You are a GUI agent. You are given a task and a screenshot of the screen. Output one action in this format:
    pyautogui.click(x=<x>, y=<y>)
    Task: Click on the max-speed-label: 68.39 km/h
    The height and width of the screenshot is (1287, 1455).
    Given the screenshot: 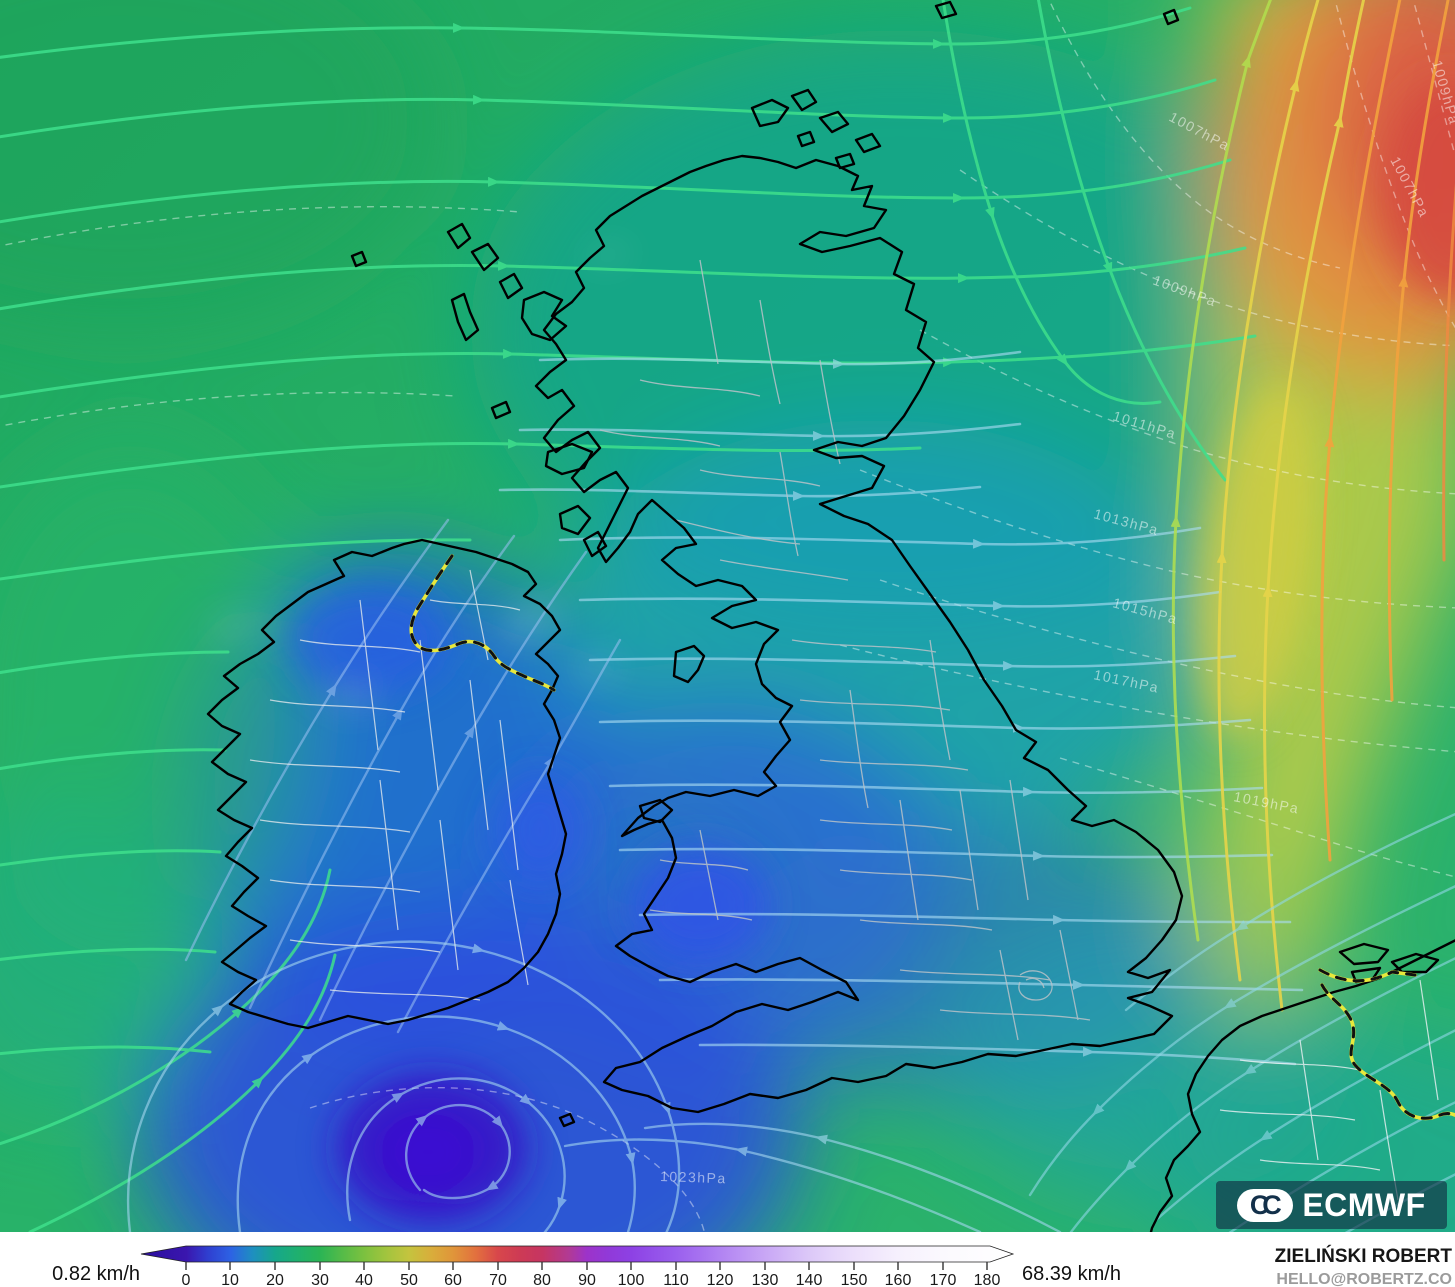 What is the action you would take?
    pyautogui.click(x=1071, y=1274)
    